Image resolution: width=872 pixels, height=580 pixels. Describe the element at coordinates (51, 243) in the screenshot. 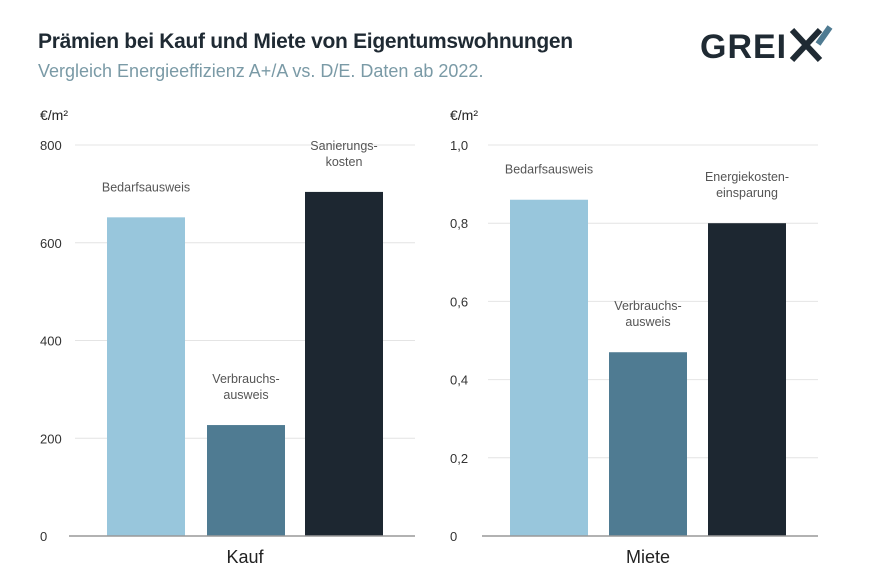

I see `y-tick-label: 600` at that location.